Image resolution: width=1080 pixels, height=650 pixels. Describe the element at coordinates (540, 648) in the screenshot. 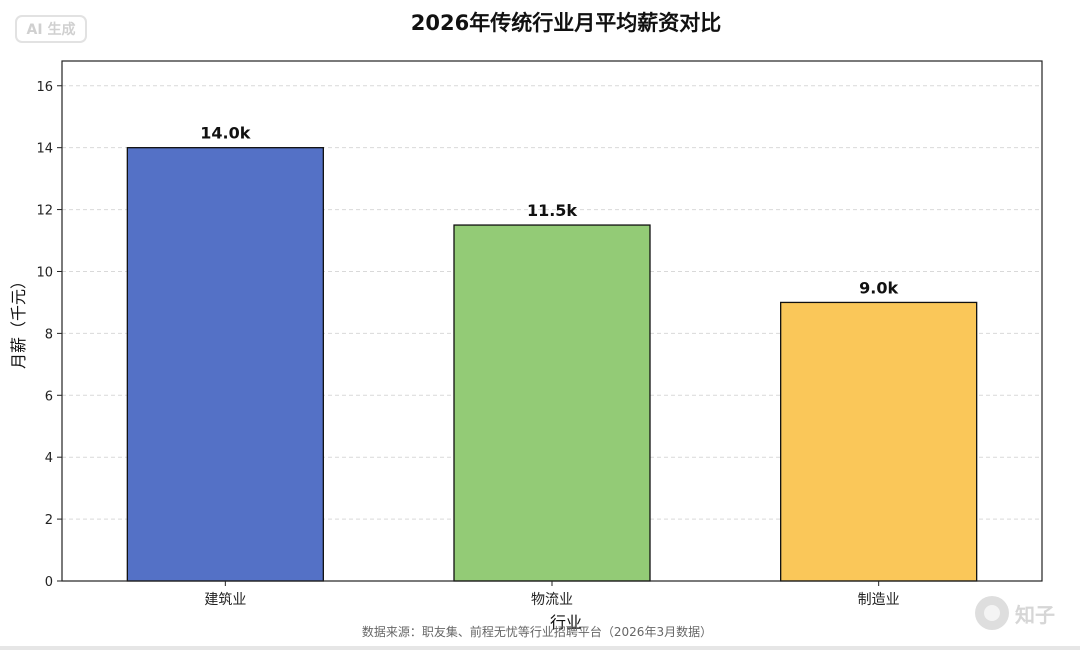

I see `bottom-divider` at that location.